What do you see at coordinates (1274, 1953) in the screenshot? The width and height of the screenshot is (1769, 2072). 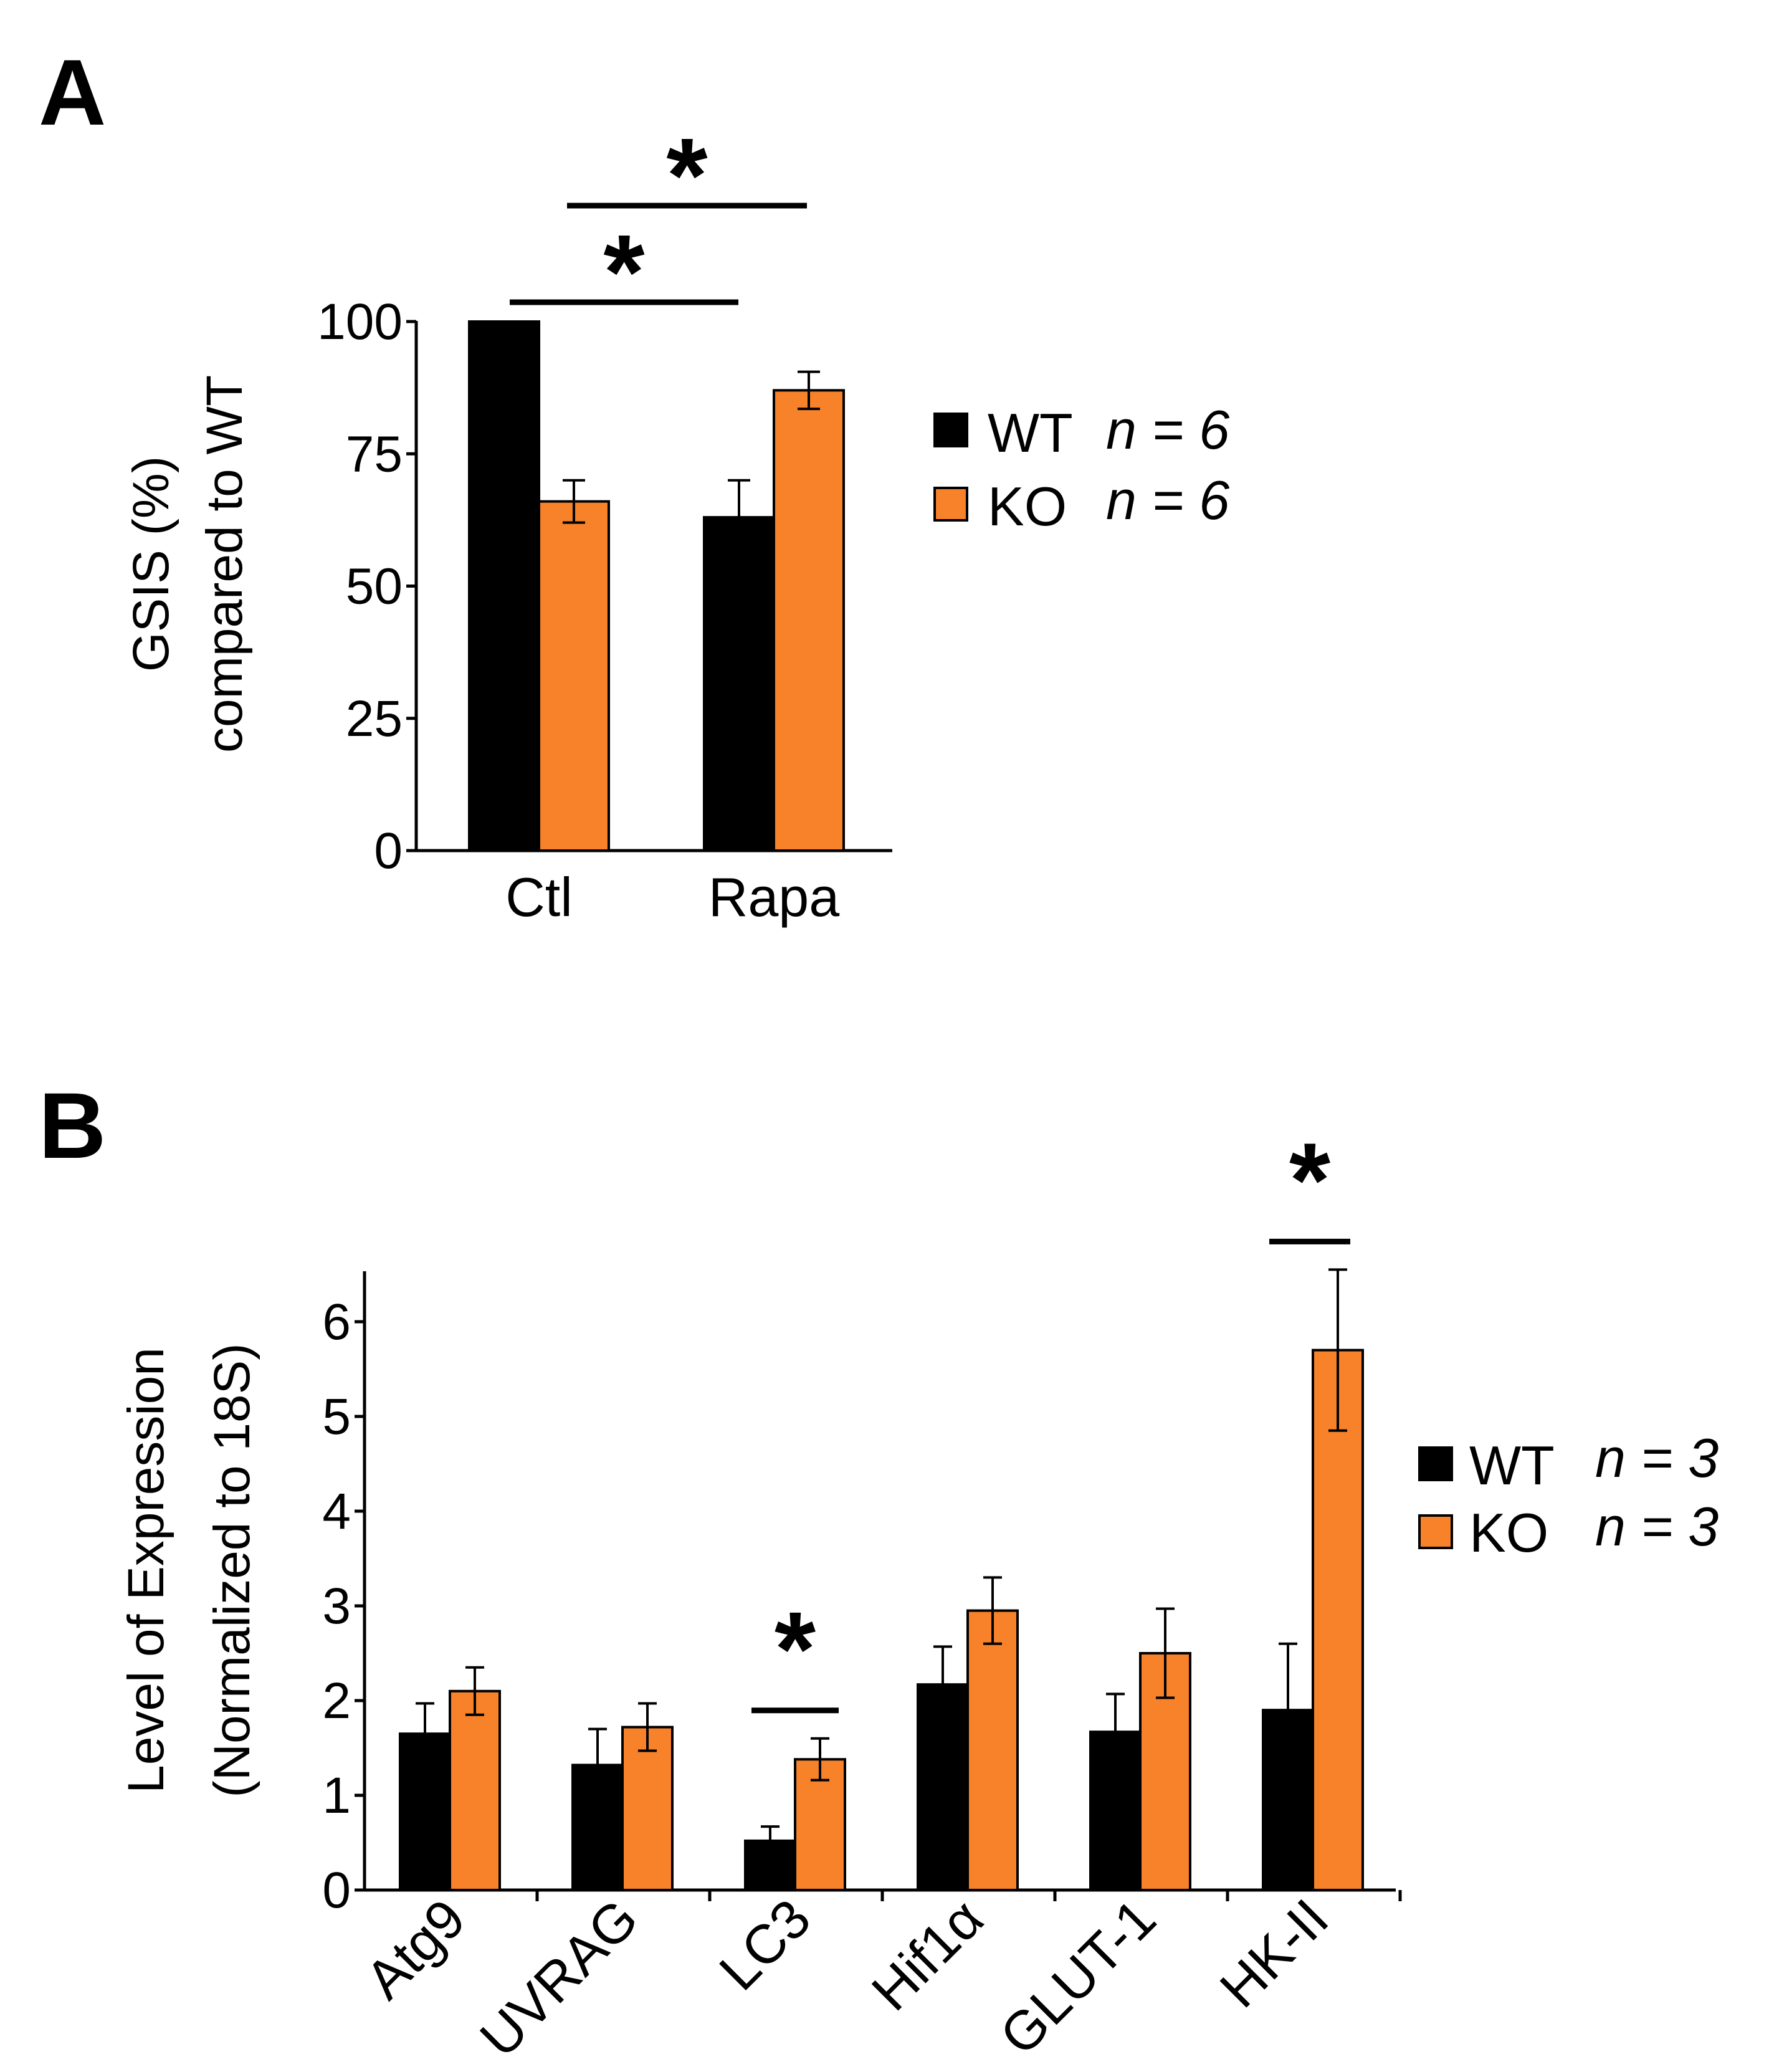 I see `panel-b-category-label-hk-ii: HK-II` at bounding box center [1274, 1953].